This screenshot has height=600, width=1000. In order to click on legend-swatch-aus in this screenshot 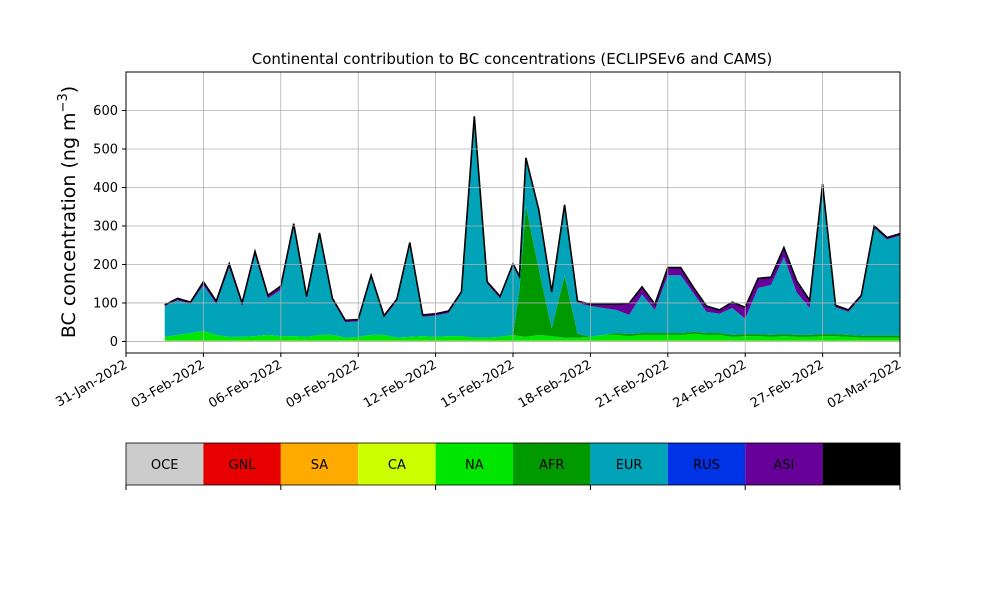, I will do `click(861, 464)`.